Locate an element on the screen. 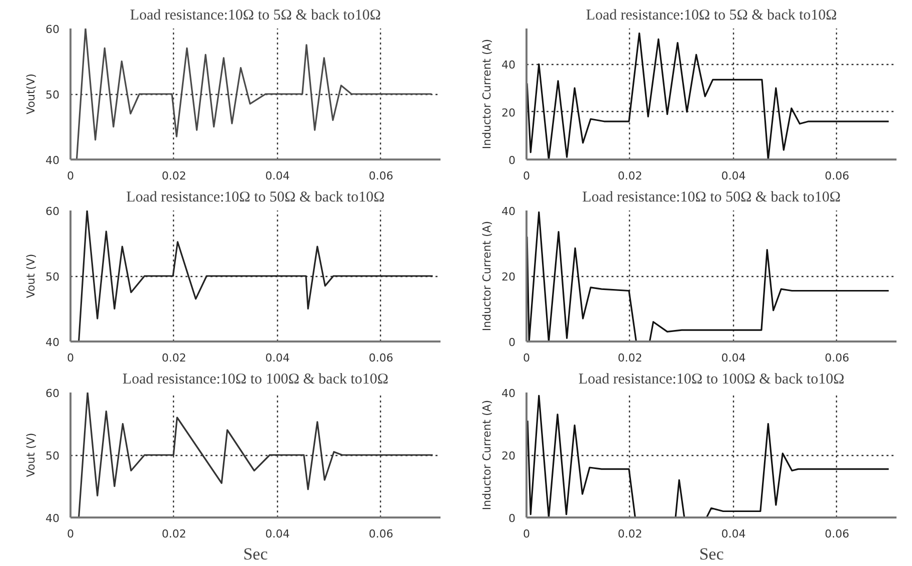 The height and width of the screenshot is (566, 912). y-axis-title: Vout(V) is located at coordinates (31, 94).